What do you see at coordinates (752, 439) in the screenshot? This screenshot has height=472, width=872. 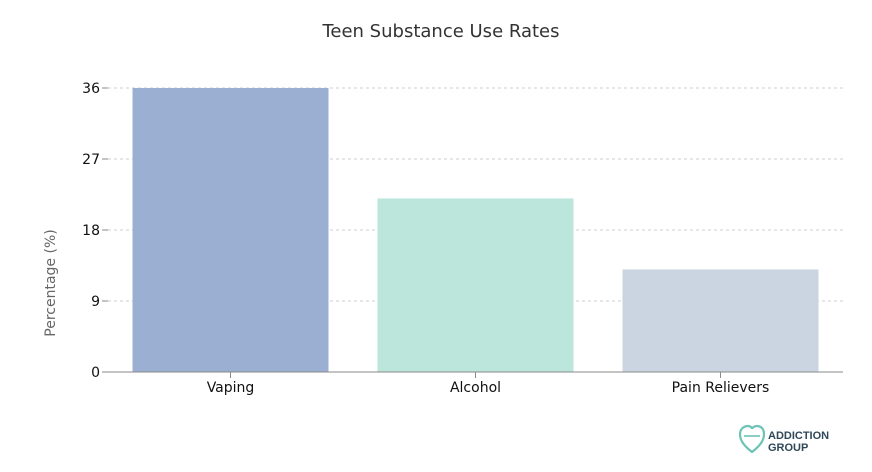 I see `heart-icon` at bounding box center [752, 439].